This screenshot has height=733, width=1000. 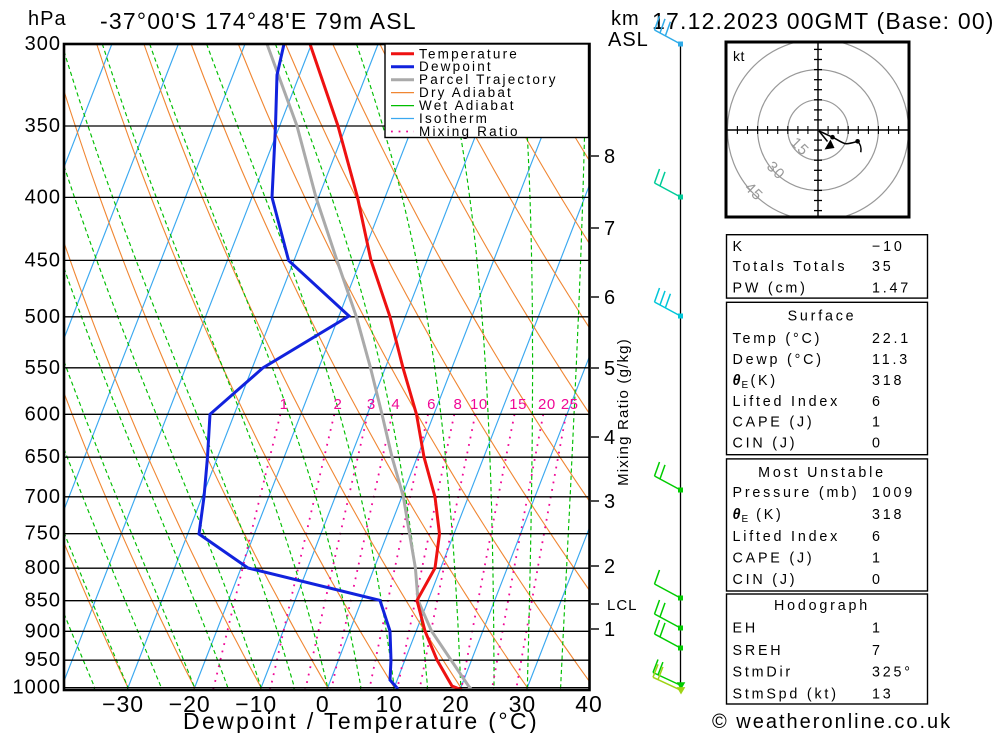 I want to click on svg-text: 500, so click(x=43, y=317).